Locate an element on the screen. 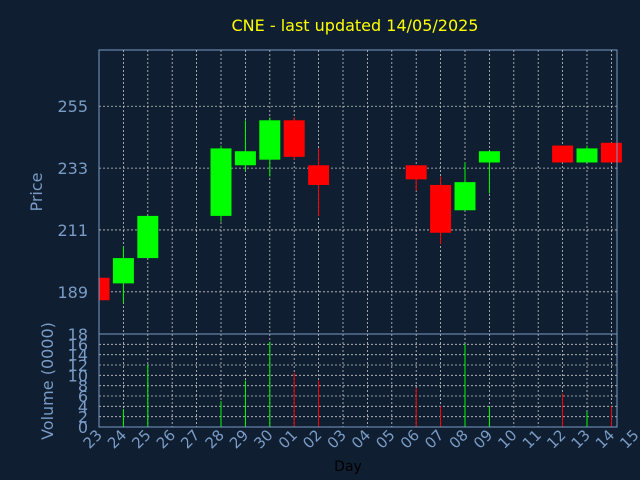  x-tick-label: 27 is located at coordinates (190, 439).